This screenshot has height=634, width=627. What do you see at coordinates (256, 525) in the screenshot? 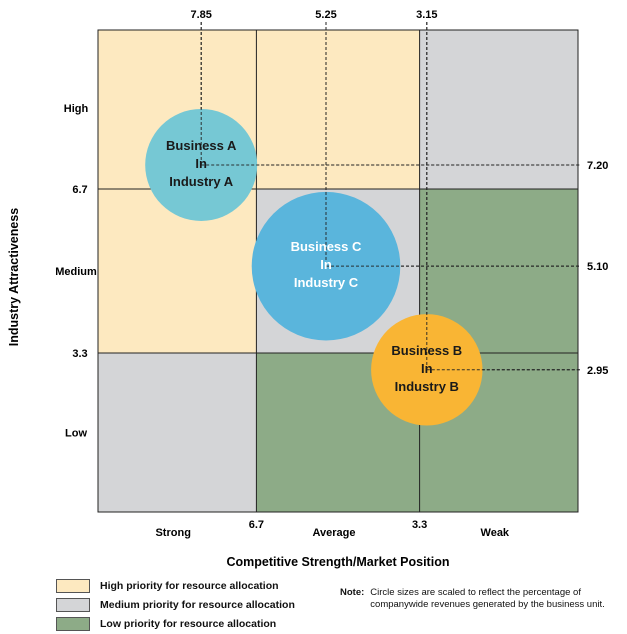
I see `x-threshold-label-0: 6.7` at bounding box center [256, 525].